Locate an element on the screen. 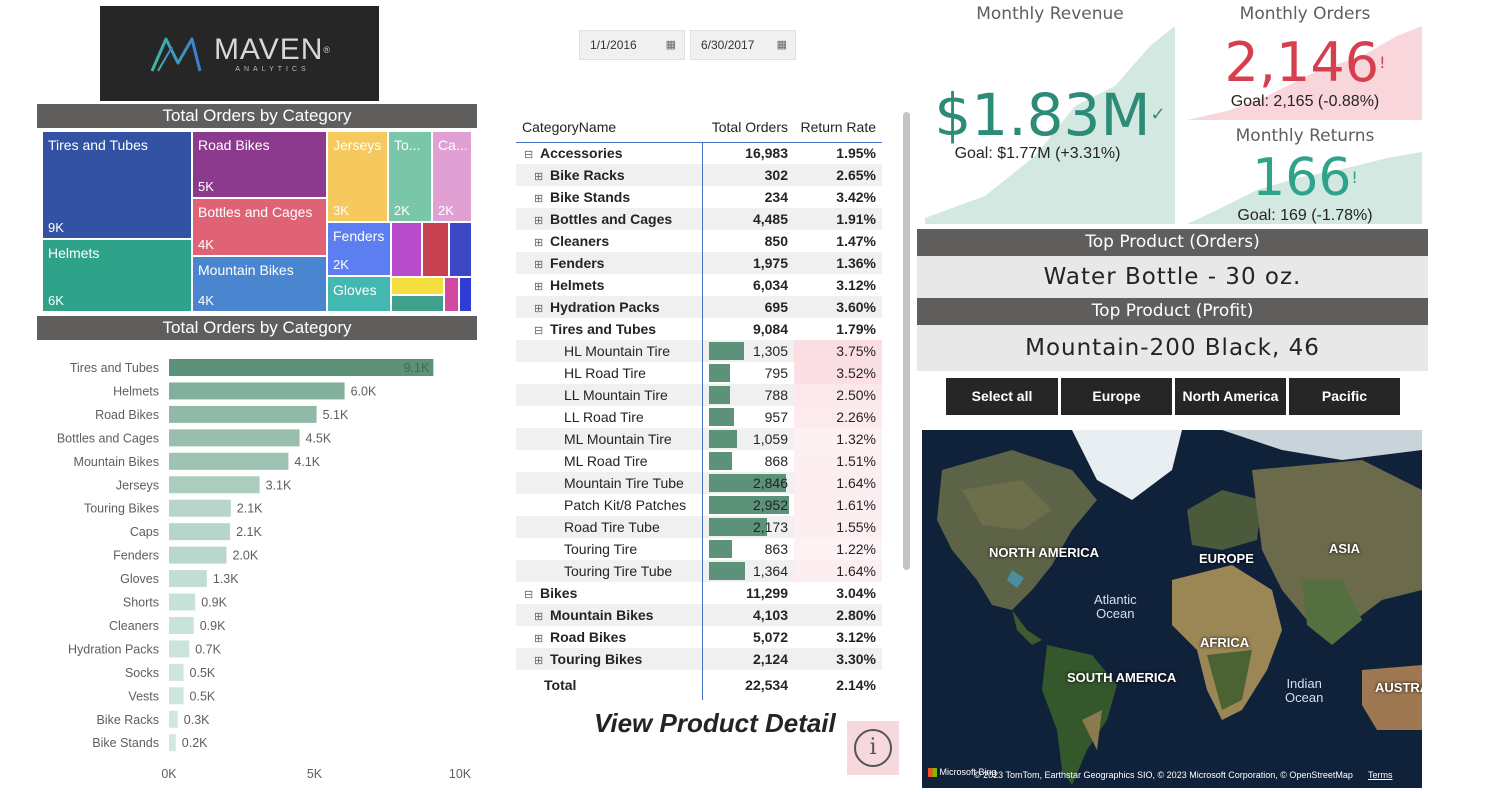  region-north-america-button: North America is located at coordinates (1230, 396).